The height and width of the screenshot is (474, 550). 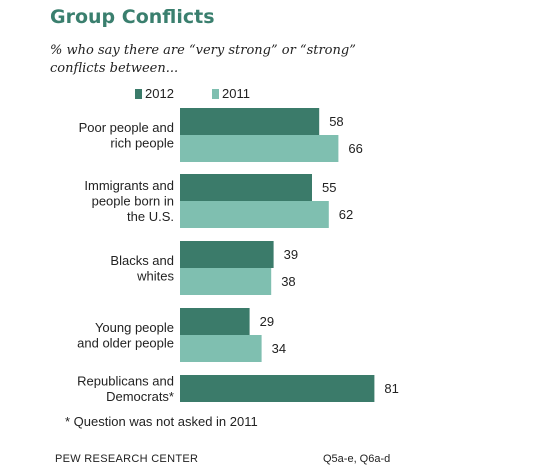 What do you see at coordinates (138, 93) in the screenshot?
I see `legend-swatch-2012` at bounding box center [138, 93].